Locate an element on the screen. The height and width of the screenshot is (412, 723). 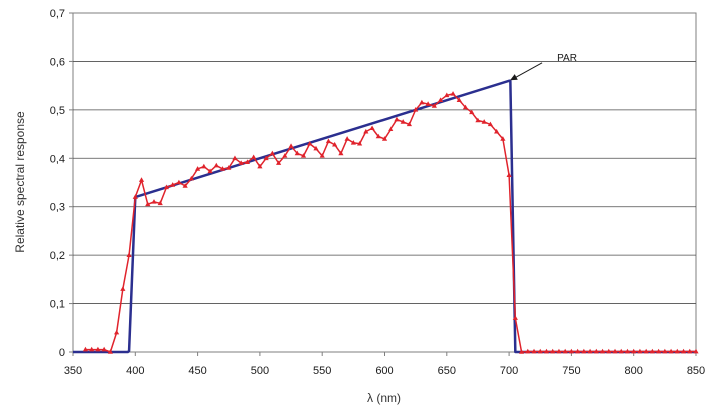
x-tick-label: 500 is located at coordinates (260, 371).